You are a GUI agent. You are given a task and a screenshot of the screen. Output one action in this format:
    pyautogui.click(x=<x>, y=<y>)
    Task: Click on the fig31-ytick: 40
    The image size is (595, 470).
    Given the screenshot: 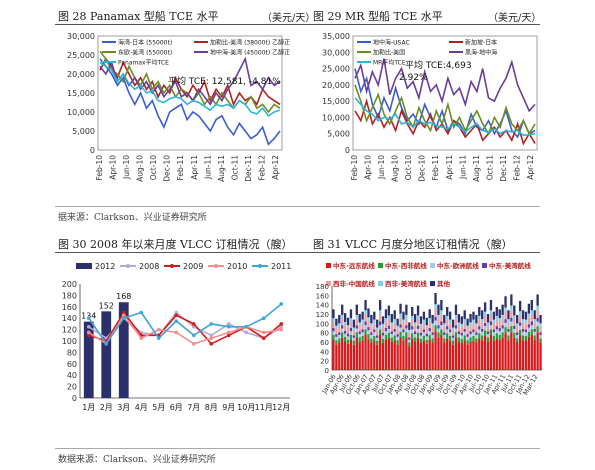 What is the action you would take?
    pyautogui.click(x=324, y=352)
    